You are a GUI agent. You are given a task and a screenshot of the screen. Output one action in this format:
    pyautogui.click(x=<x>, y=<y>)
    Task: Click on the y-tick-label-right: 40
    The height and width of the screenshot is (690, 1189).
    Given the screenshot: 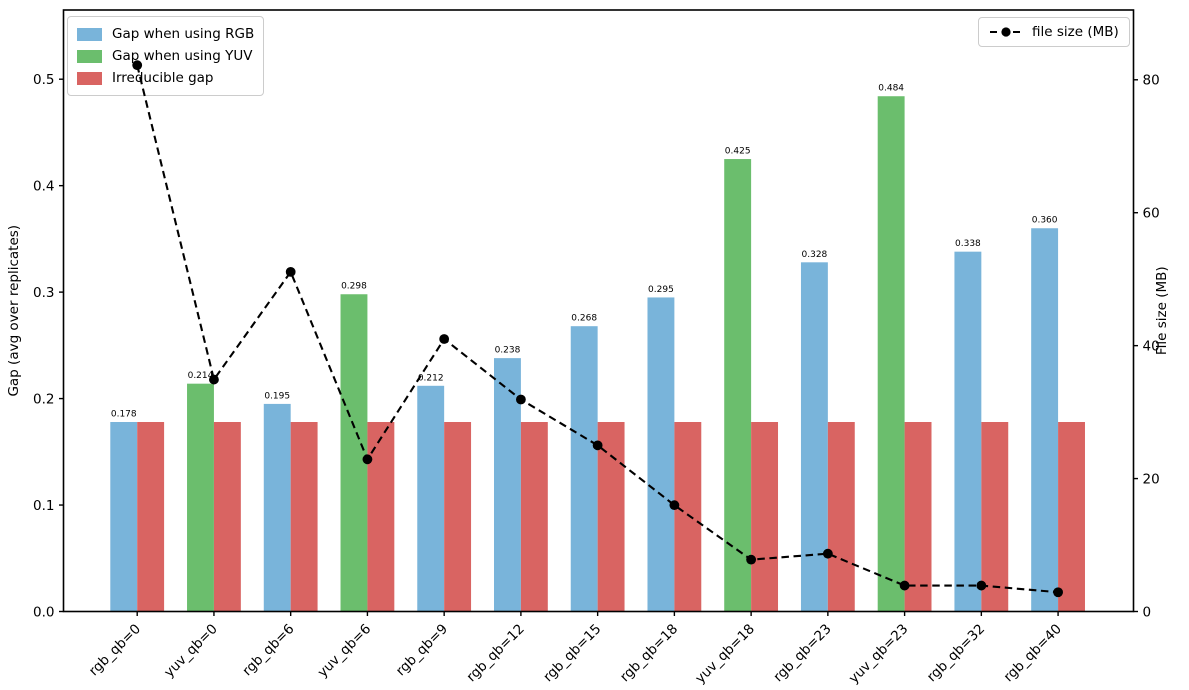 What is the action you would take?
    pyautogui.click(x=1151, y=346)
    